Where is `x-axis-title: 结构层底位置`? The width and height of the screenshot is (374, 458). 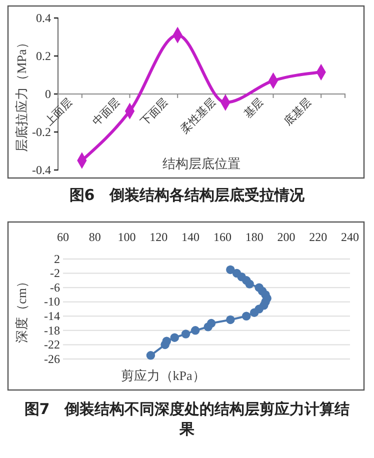 x-axis-title: 结构层底位置 is located at coordinates (201, 163).